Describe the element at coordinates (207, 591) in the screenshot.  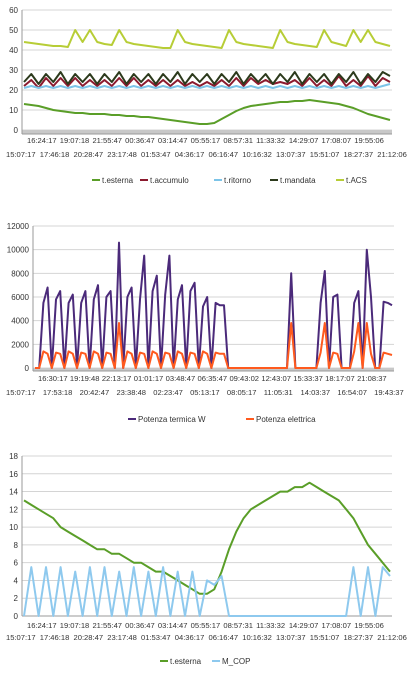
I see `series-line-m-cop` at that location.